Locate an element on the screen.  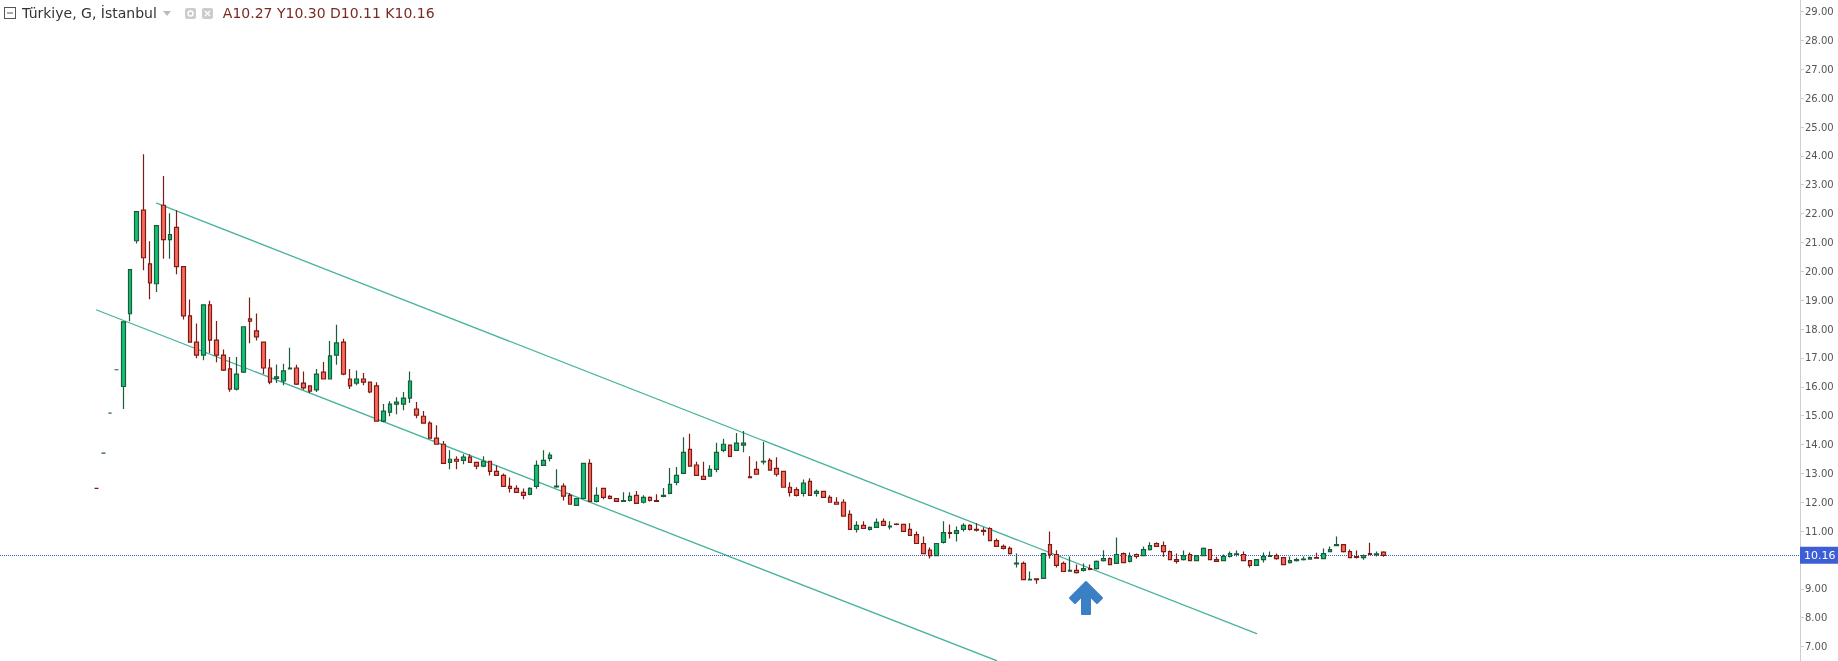
y-tick-label: 12.00 is located at coordinates (1819, 502).